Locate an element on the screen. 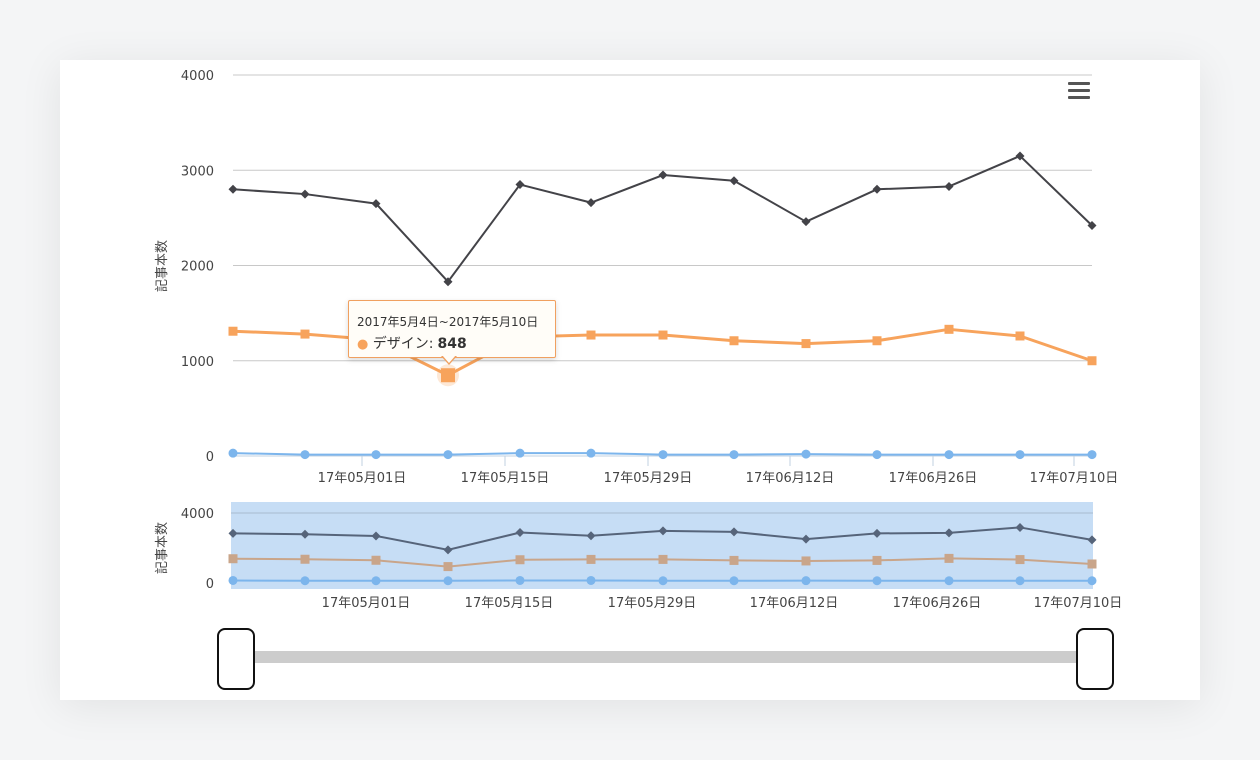 This screenshot has height=760, width=1260. navigator-x-tick-label: 17年05月15日 is located at coordinates (509, 603).